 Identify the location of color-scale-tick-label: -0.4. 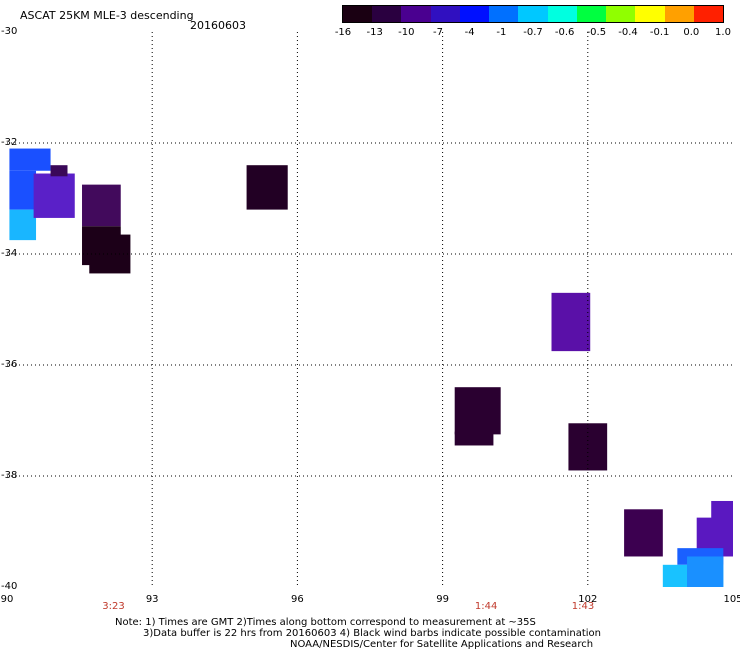
(628, 32).